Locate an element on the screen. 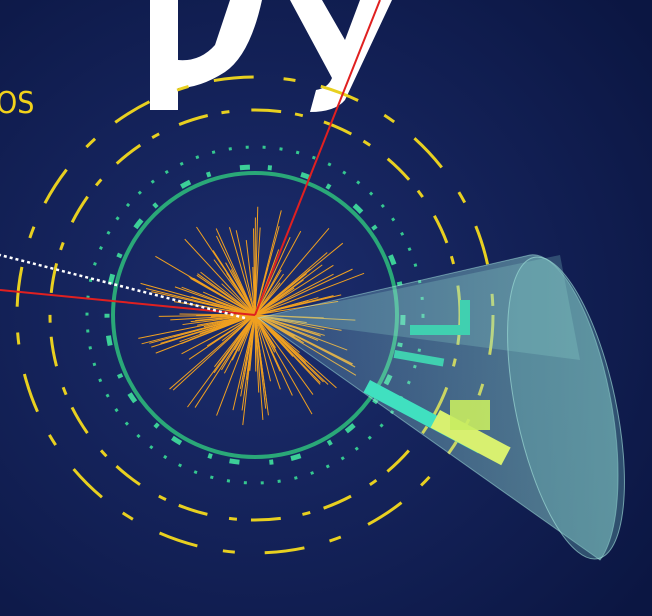 The height and width of the screenshot is (616, 652). energy-deposits is located at coordinates (437, 383).